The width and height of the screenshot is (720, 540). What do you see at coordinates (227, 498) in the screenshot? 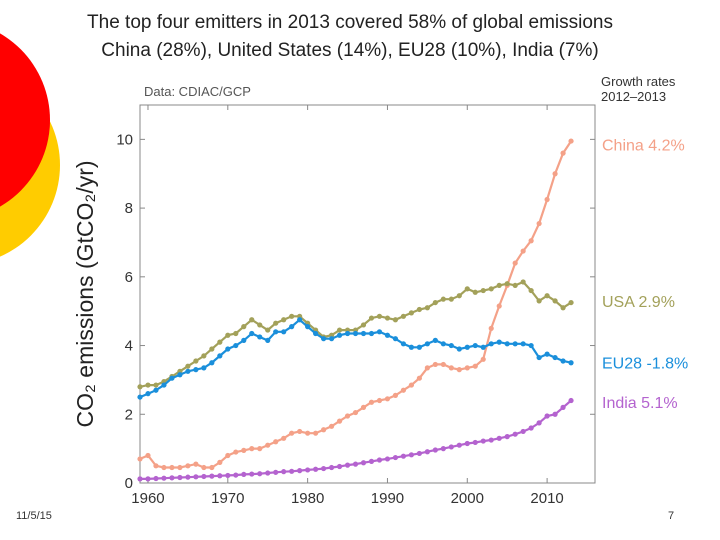
I see `x-tick-label: 1970` at bounding box center [227, 498].